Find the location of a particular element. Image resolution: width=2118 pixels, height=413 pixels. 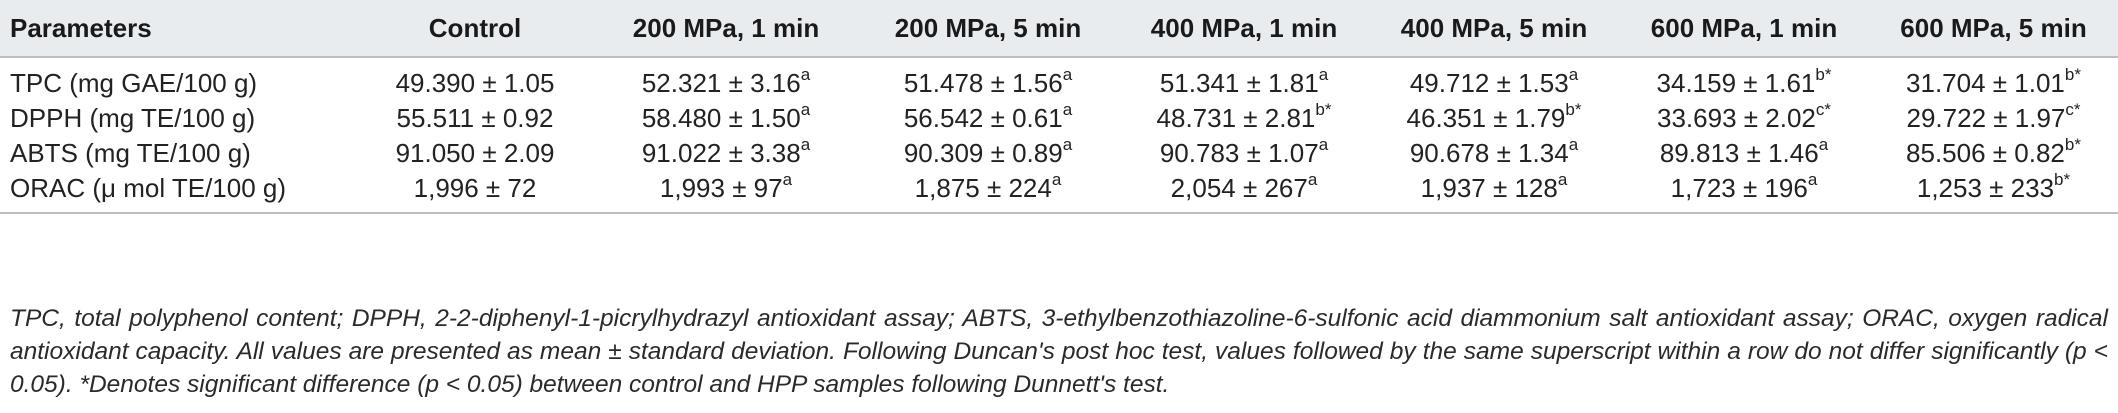

table-cell: 55.511 ± 0.92 is located at coordinates (475, 118).